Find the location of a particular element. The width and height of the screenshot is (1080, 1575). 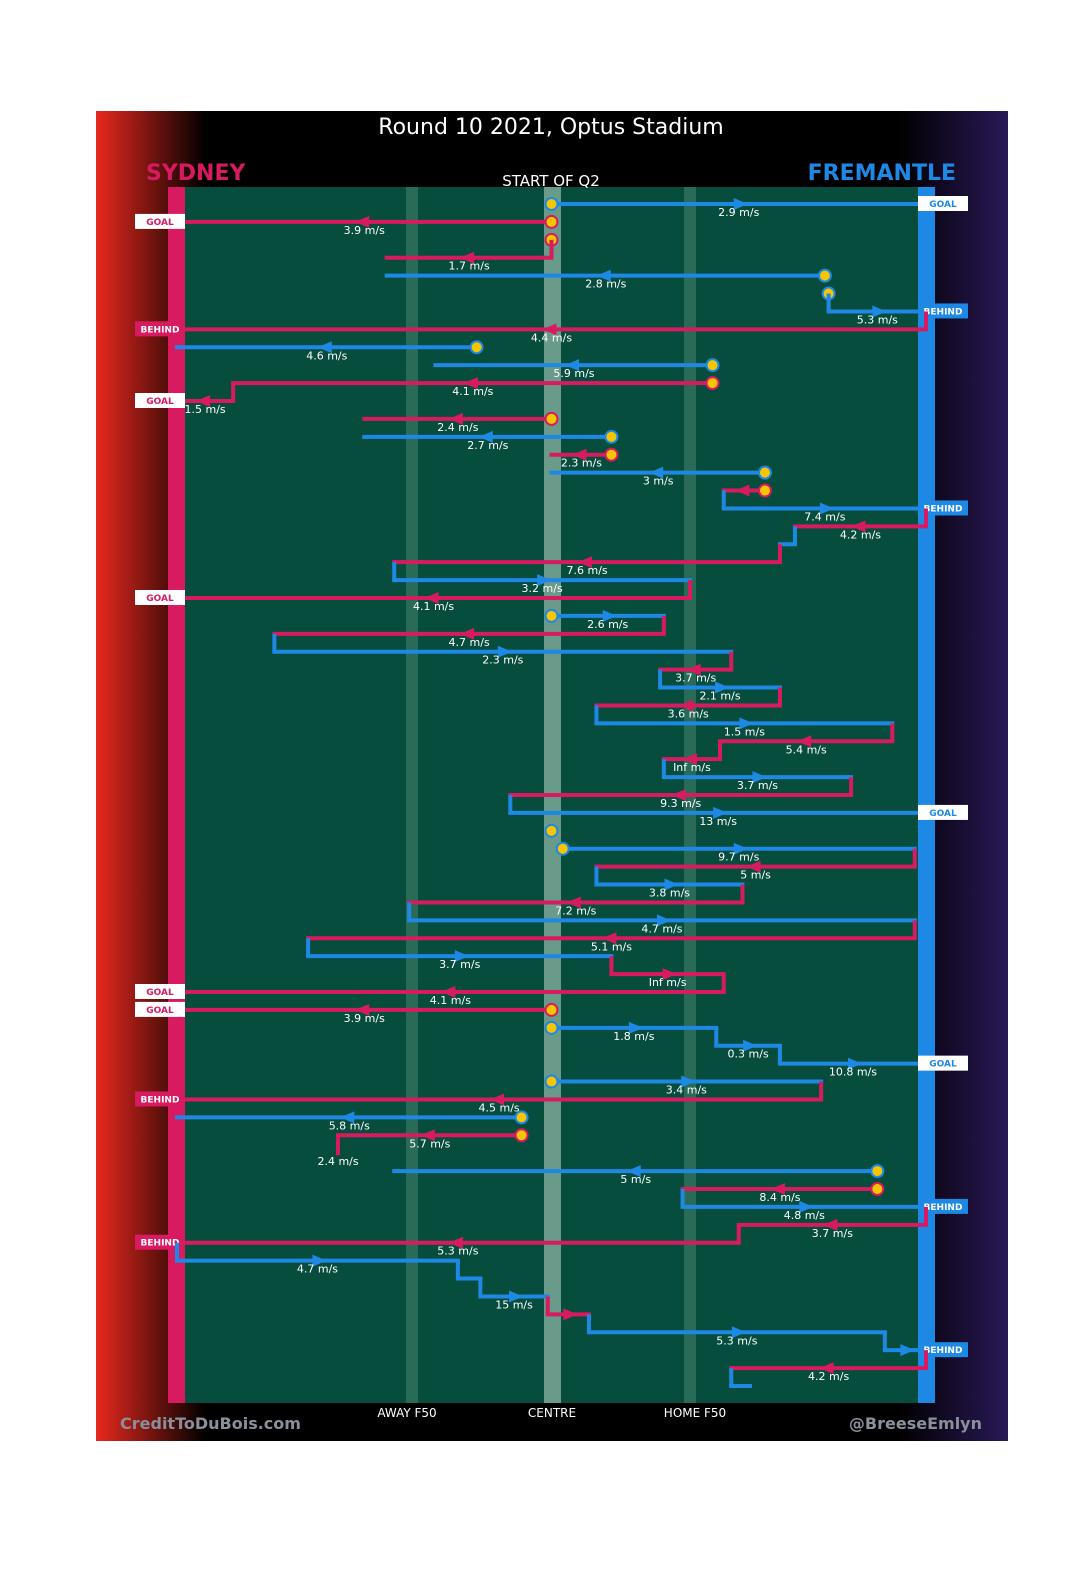

speed-label: 7.4 m/s is located at coordinates (824, 516).